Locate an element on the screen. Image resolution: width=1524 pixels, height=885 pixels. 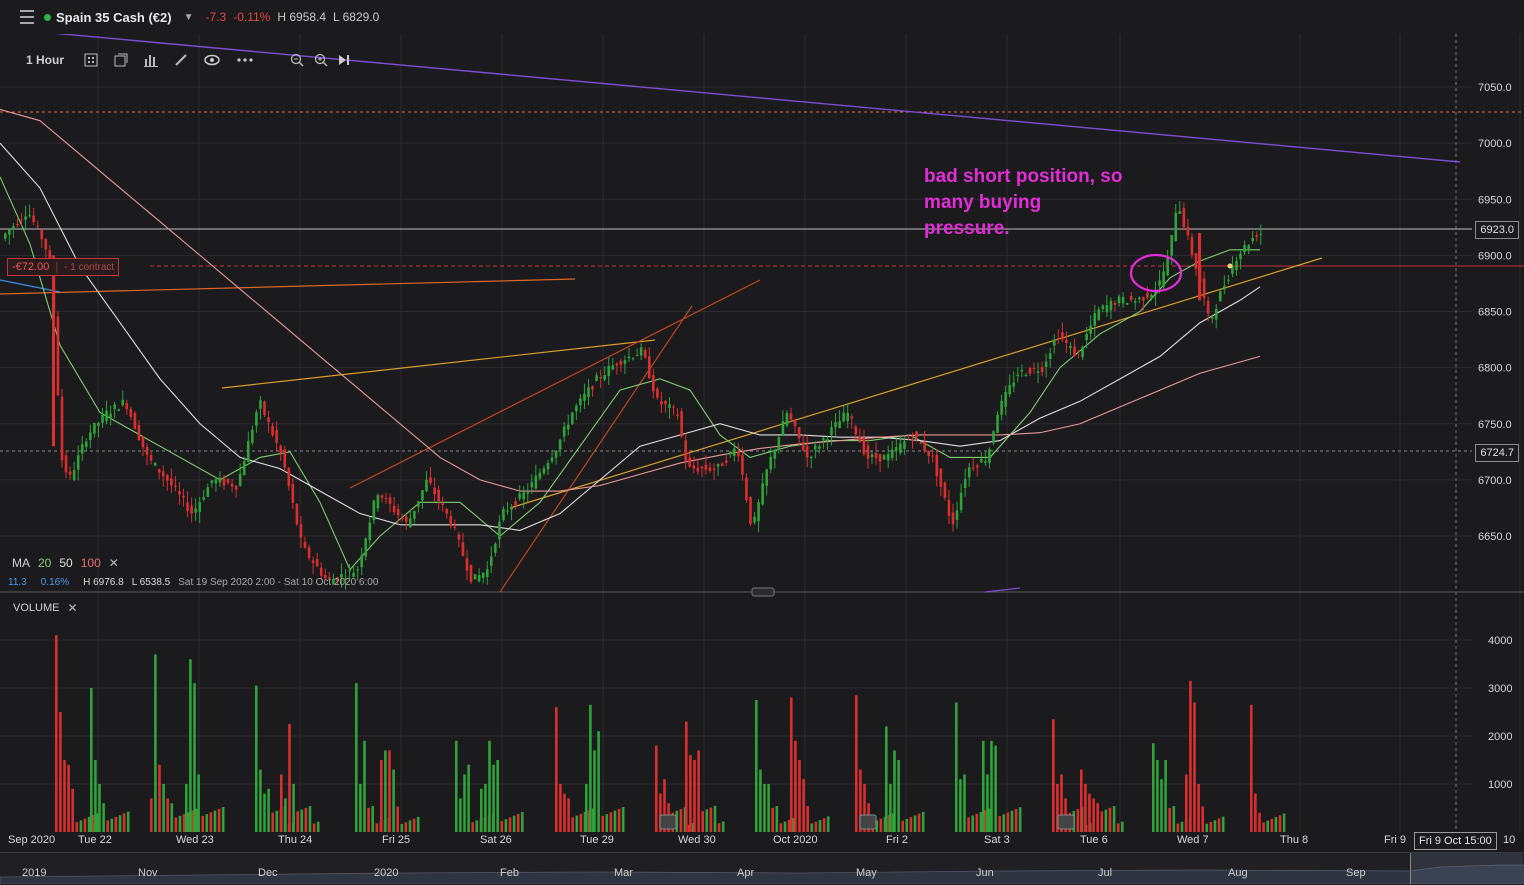
panel-resize-handle is located at coordinates (763, 592).